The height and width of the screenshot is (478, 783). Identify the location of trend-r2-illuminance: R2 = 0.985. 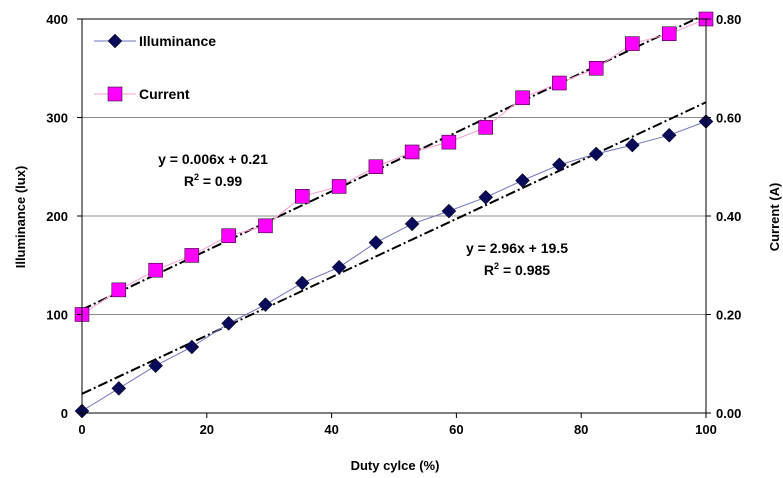
(517, 269).